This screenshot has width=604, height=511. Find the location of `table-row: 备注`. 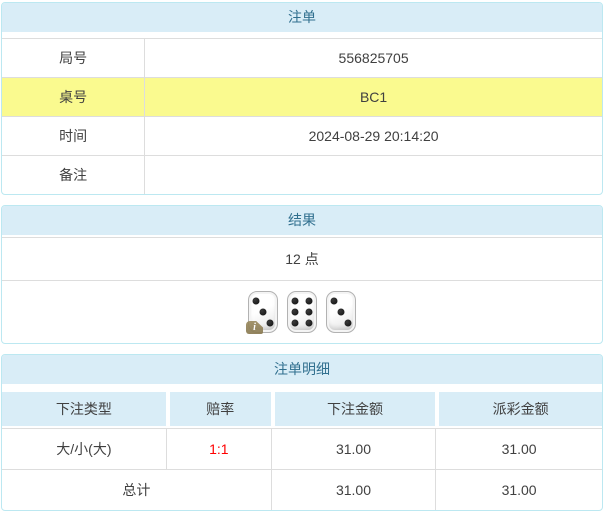

table-row: 备注 is located at coordinates (302, 174).